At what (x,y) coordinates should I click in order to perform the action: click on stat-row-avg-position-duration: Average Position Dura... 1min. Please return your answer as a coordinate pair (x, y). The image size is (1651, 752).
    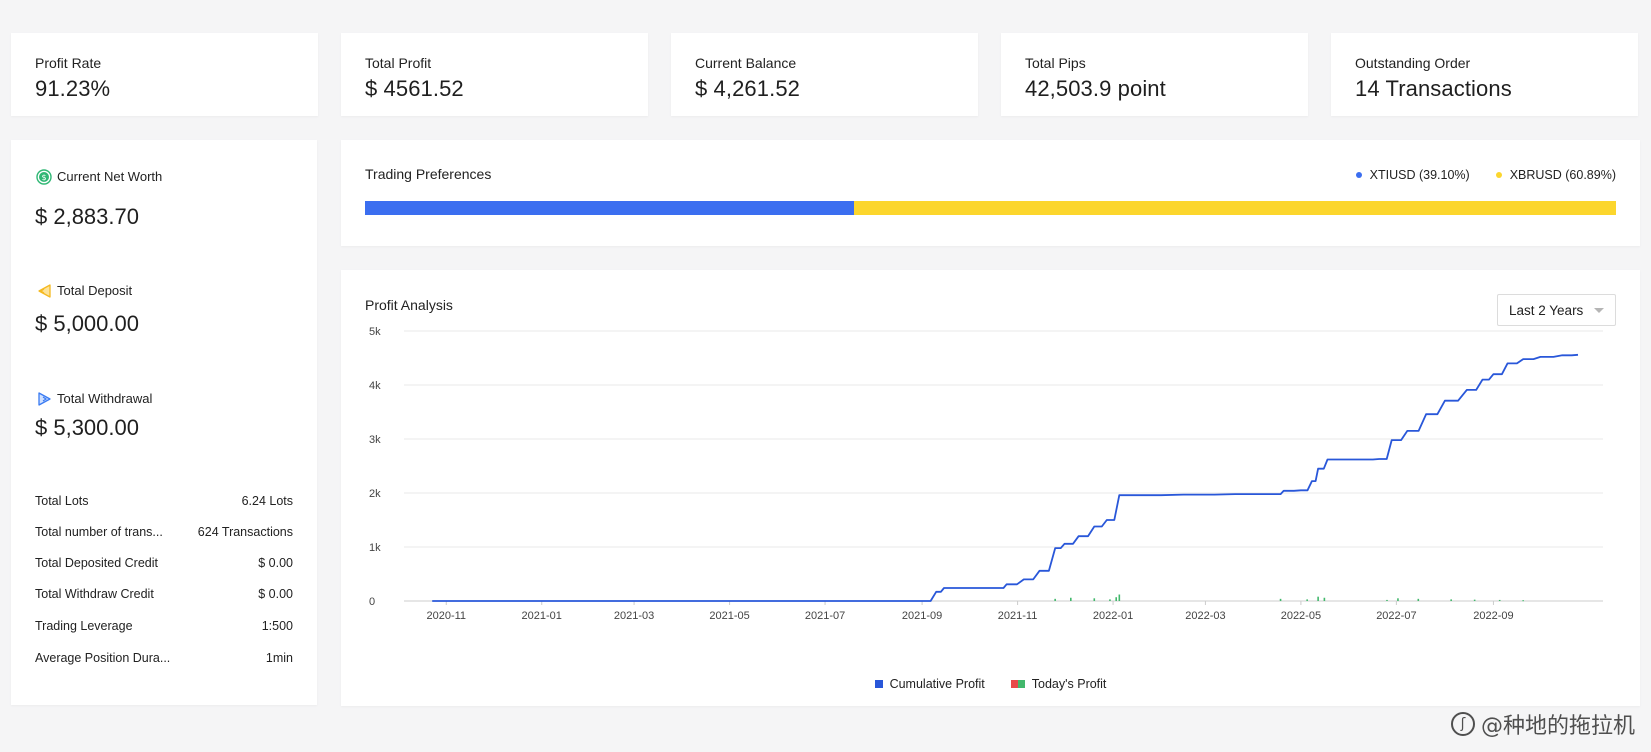
    Looking at the image, I should click on (164, 658).